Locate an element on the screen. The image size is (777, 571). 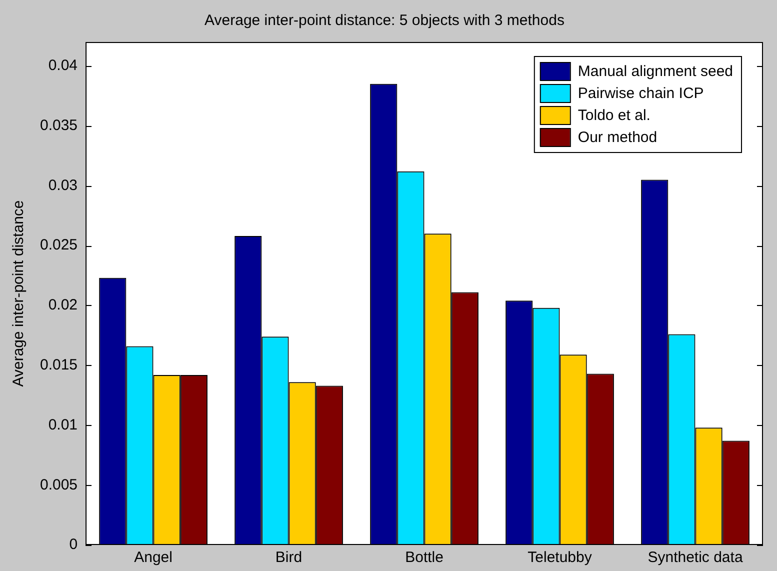
x-tick-label: Synthetic data is located at coordinates (696, 557).